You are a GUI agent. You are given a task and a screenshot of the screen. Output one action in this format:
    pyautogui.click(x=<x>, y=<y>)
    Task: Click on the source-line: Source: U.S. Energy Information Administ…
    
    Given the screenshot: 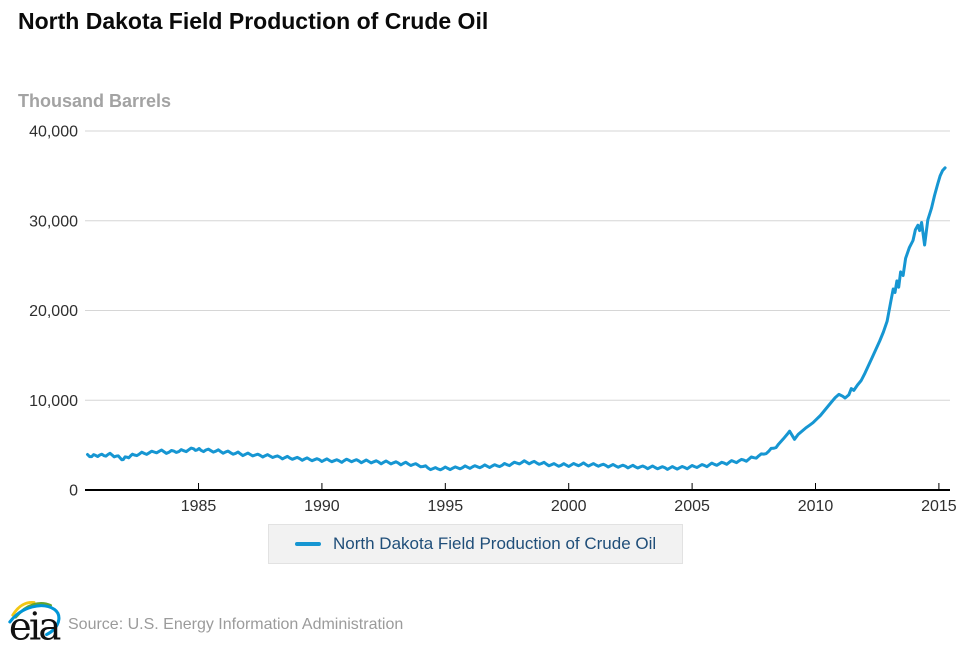 What is the action you would take?
    pyautogui.click(x=236, y=624)
    